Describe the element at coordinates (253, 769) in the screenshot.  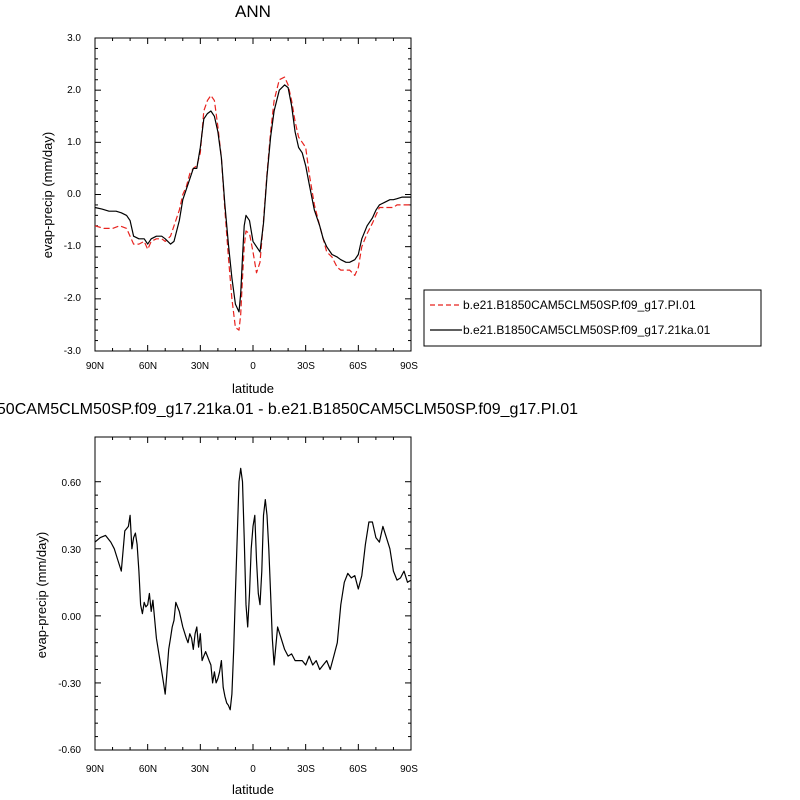
I see `bottom-x-tick-label: 0` at that location.